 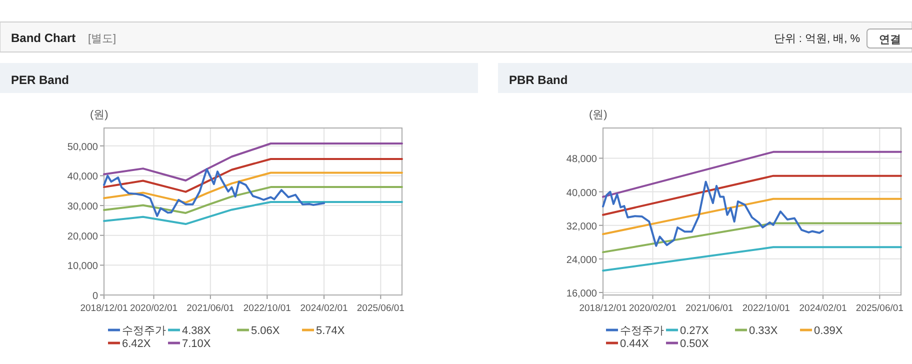 I want to click on chart-title: PER Band, so click(x=40, y=80).